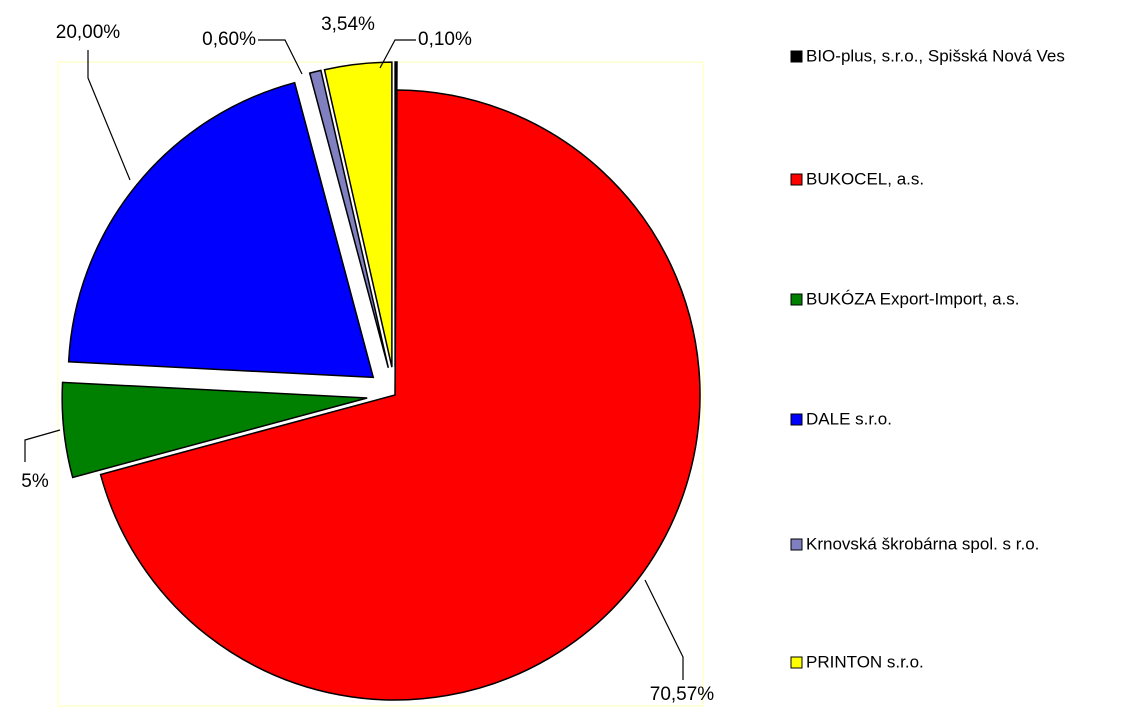  I want to click on data-label: 0,60%, so click(229, 39).